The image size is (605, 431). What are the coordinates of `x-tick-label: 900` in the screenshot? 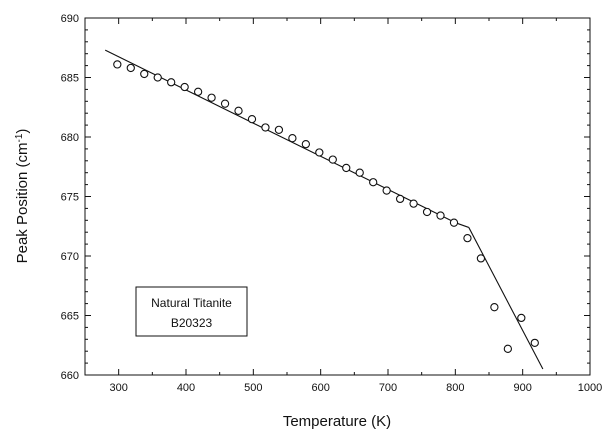 It's located at (522, 388).